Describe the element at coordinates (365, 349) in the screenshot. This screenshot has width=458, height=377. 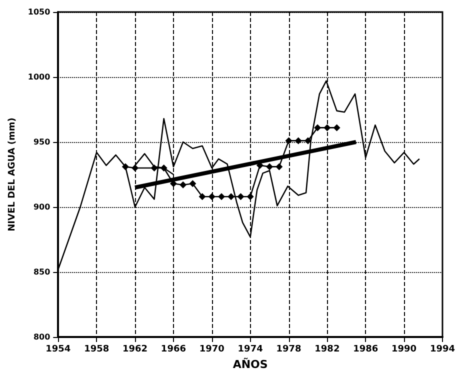
I see `x-tick-label: 1986` at that location.